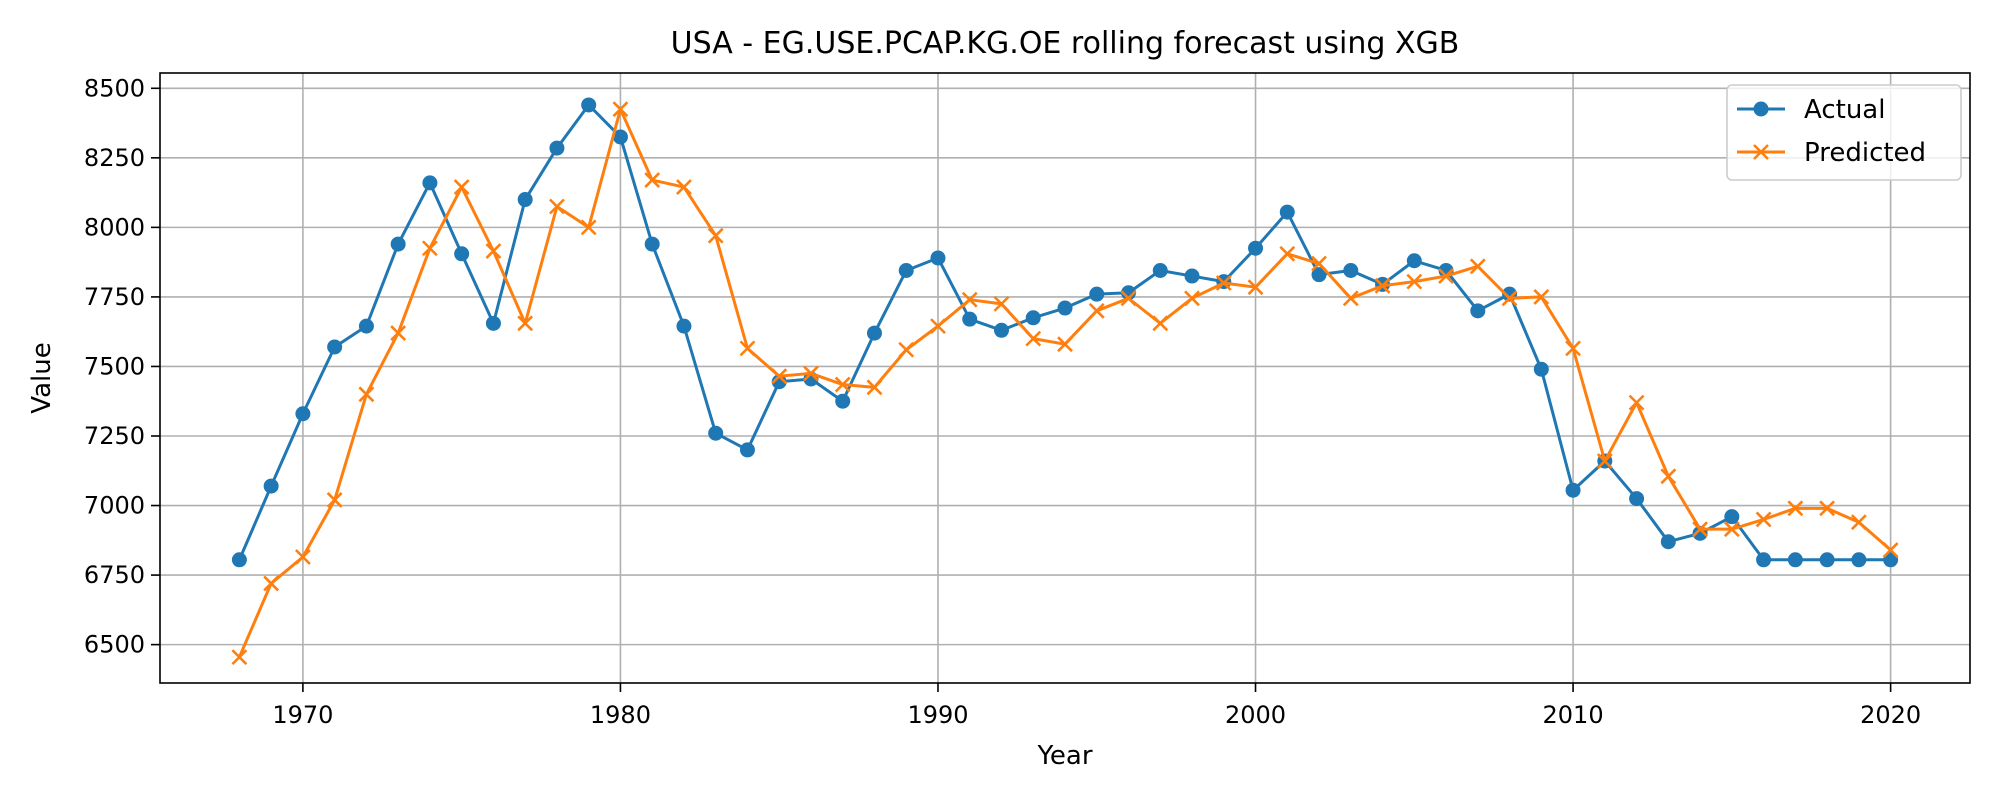 The height and width of the screenshot is (800, 2000). What do you see at coordinates (1865, 153) in the screenshot?
I see `legend-label-predicted: Predicted` at bounding box center [1865, 153].